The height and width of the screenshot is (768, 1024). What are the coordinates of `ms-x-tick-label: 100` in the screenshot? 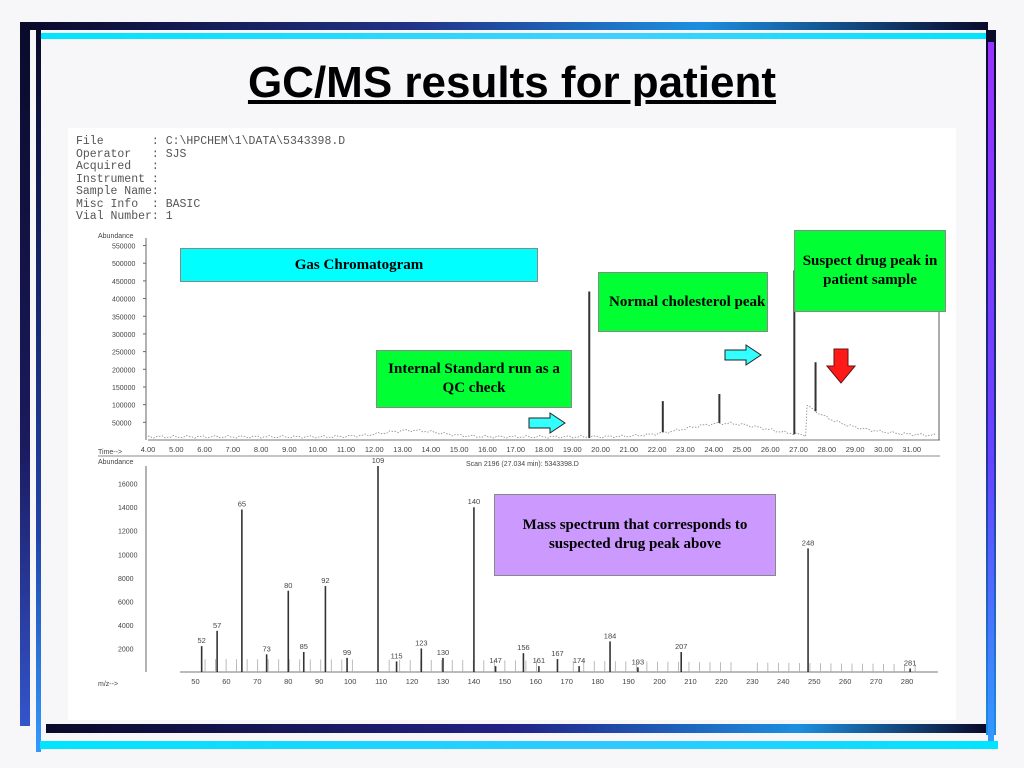 It's located at (350, 681).